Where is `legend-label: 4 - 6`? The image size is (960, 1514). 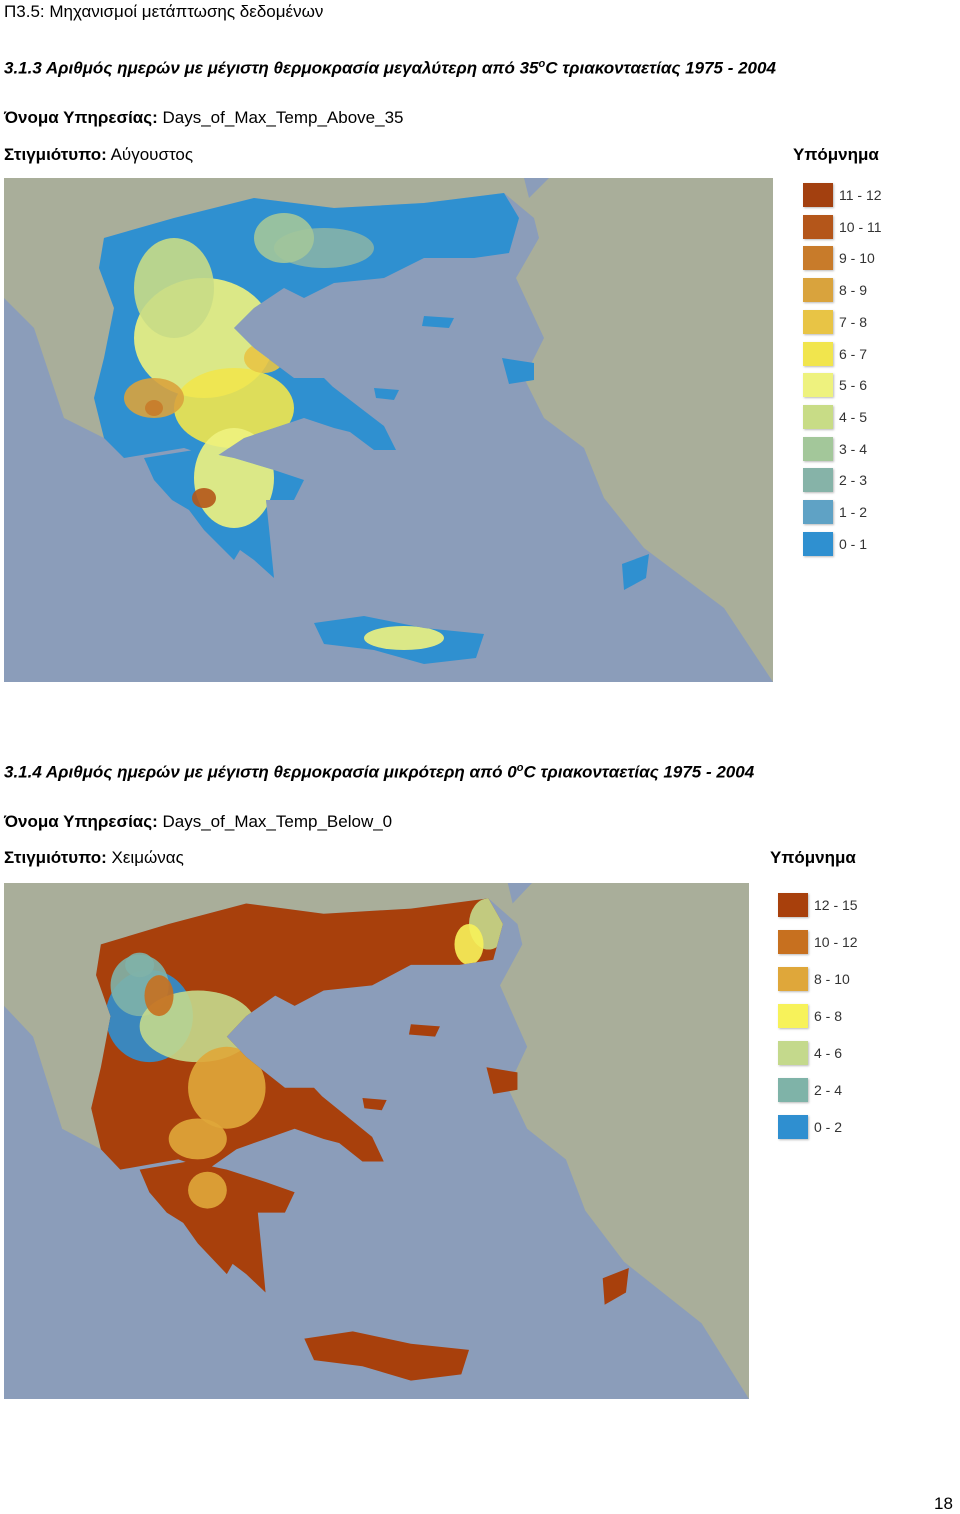 legend-label: 4 - 6 is located at coordinates (828, 1053).